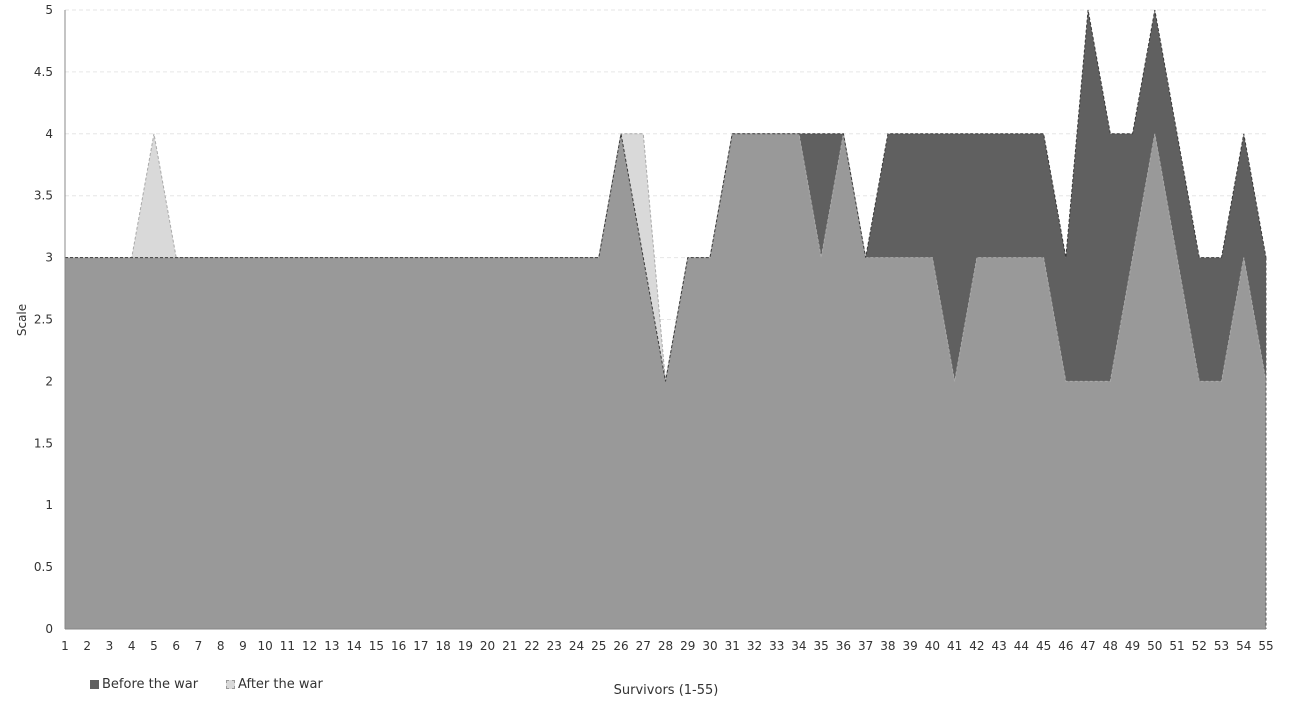 The height and width of the screenshot is (721, 1289). I want to click on x-tick-label: 1, so click(65, 646).